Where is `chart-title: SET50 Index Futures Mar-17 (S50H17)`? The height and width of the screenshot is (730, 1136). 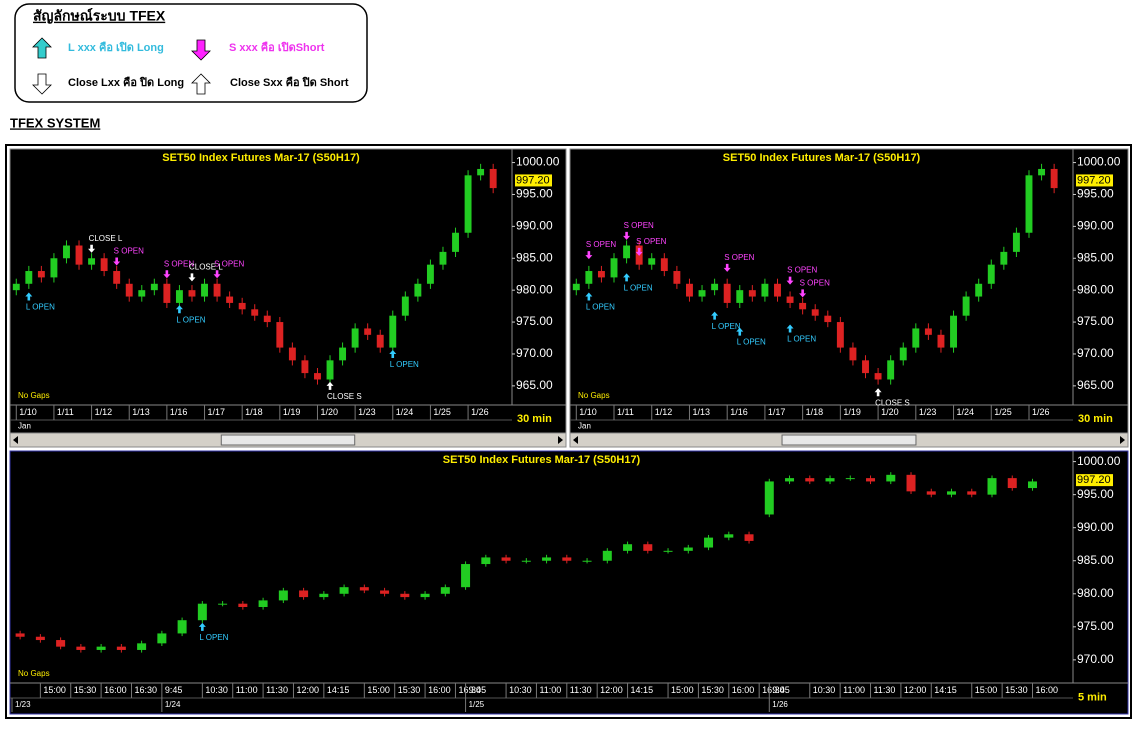 chart-title: SET50 Index Futures Mar-17 (S50H17) is located at coordinates (542, 460).